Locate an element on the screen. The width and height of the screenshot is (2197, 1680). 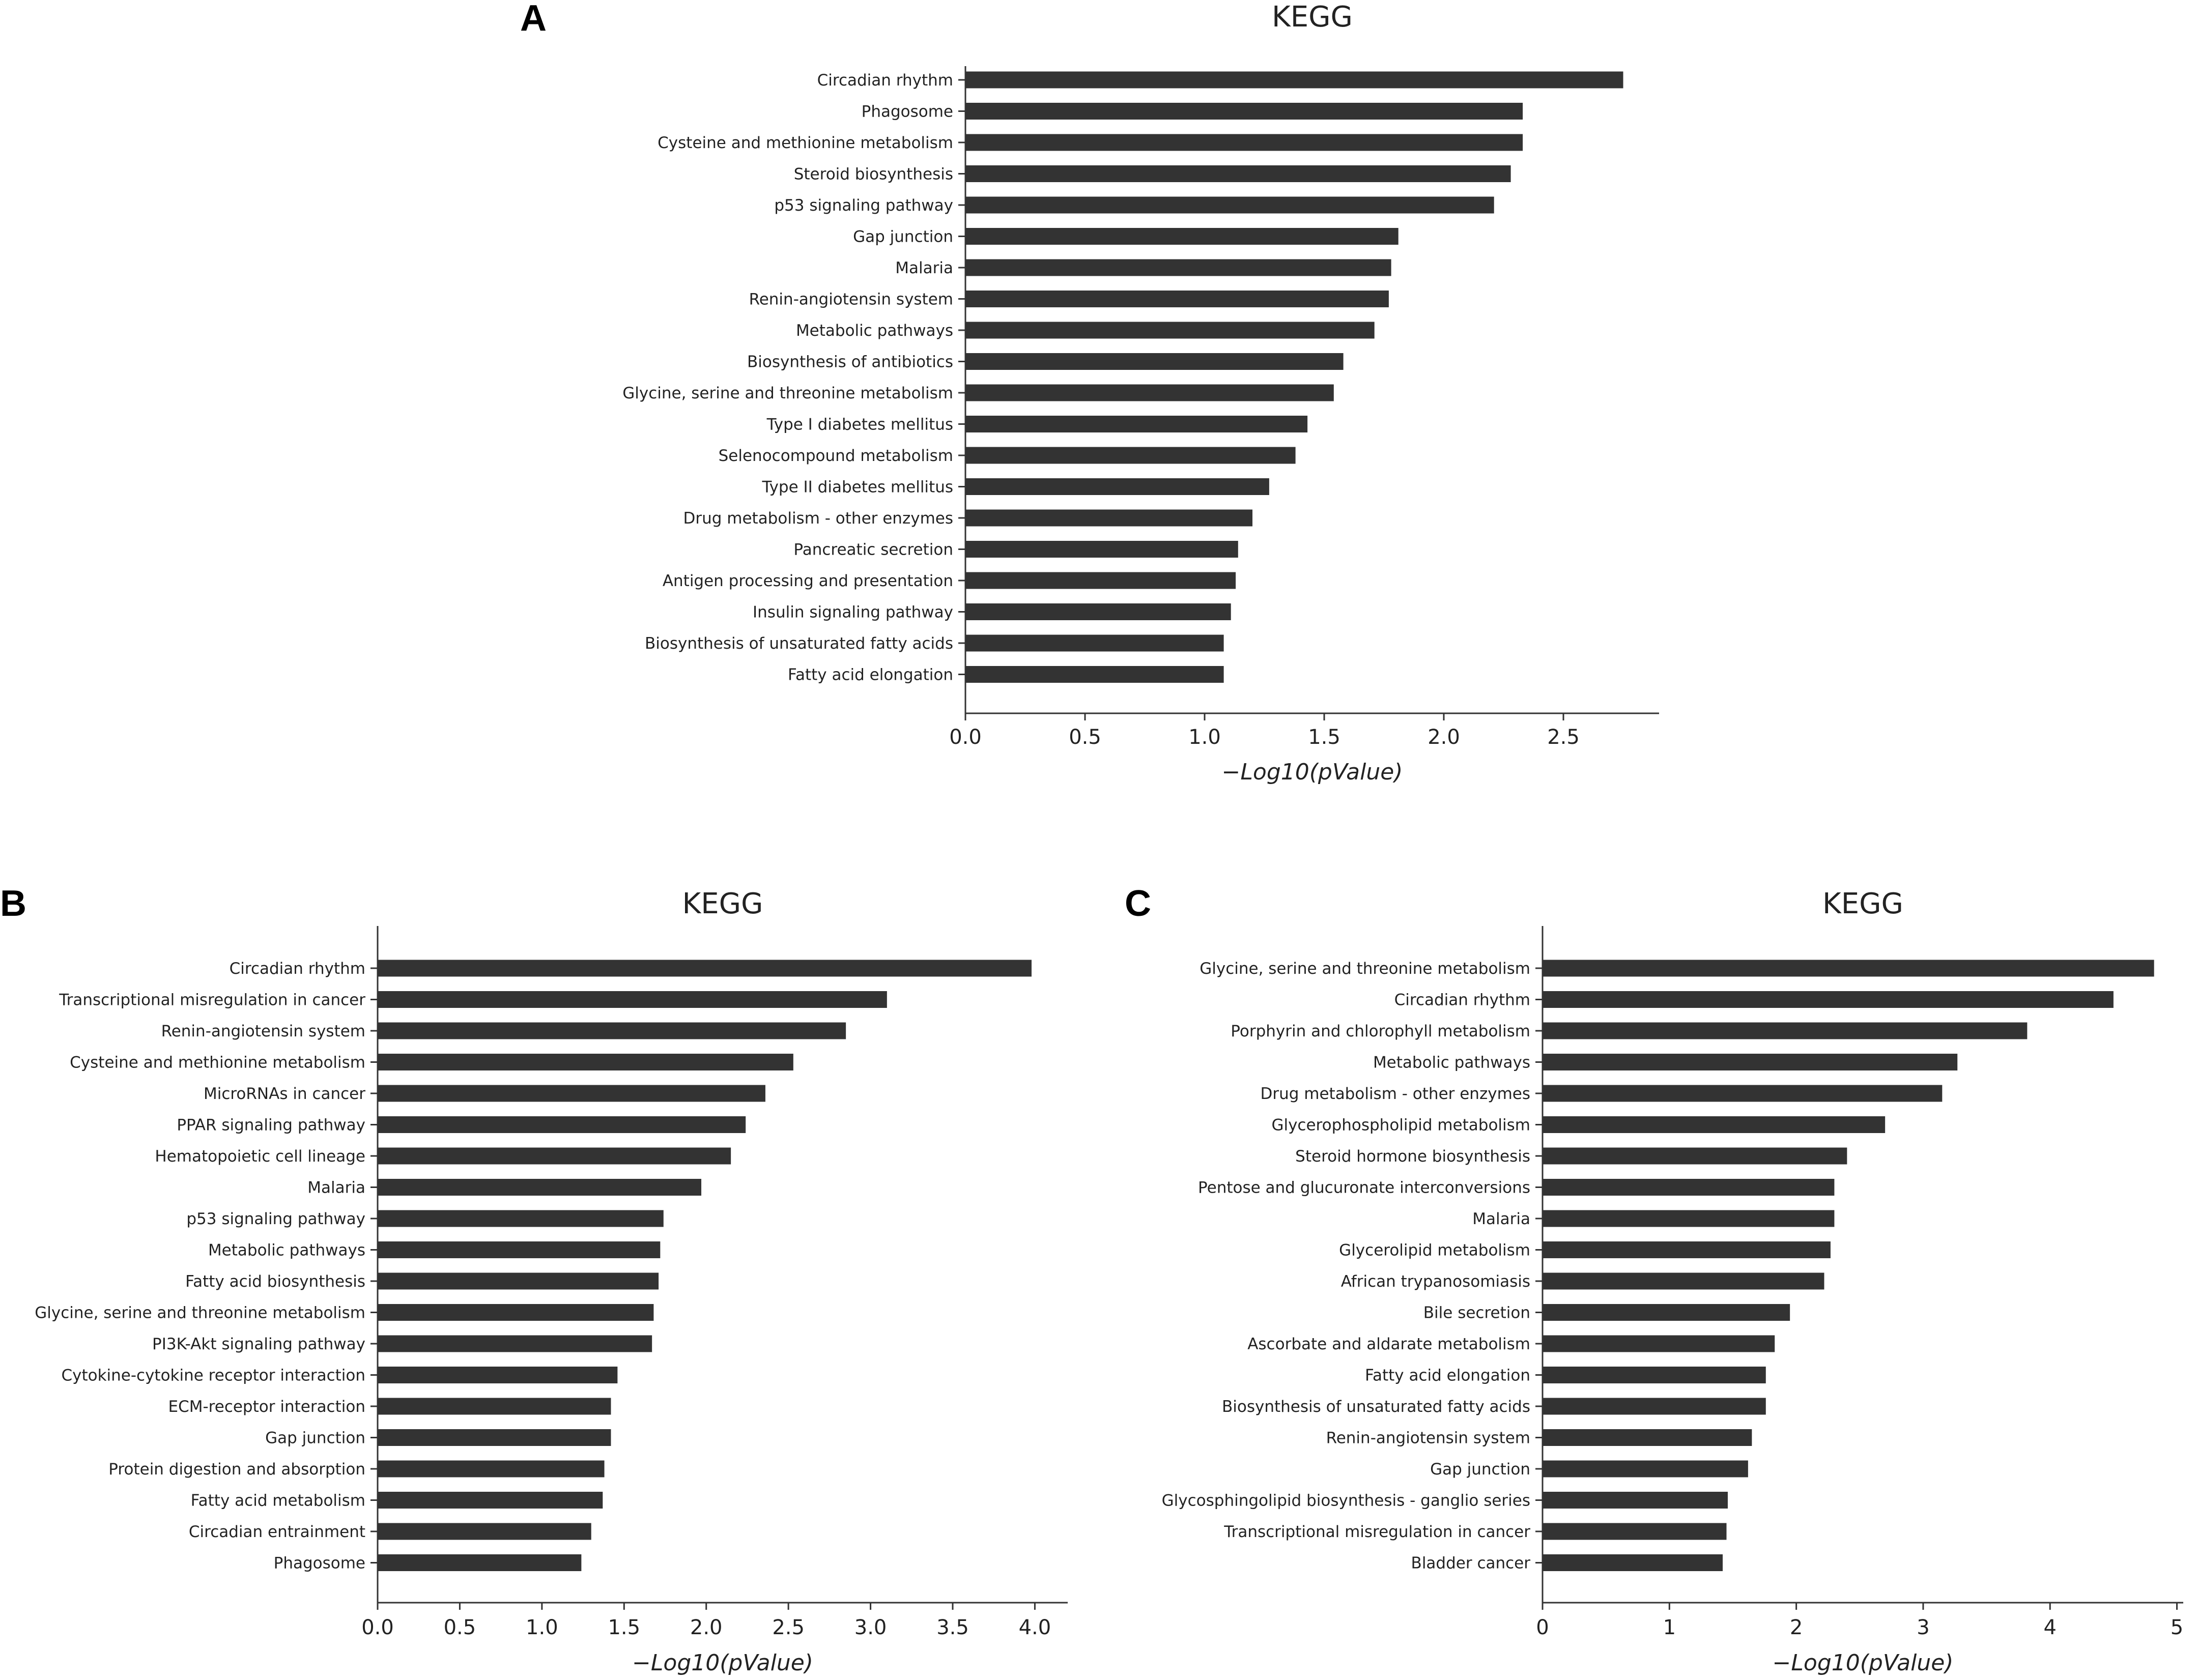
category-label-b-8: p53 signaling pathway is located at coordinates (275, 1219).